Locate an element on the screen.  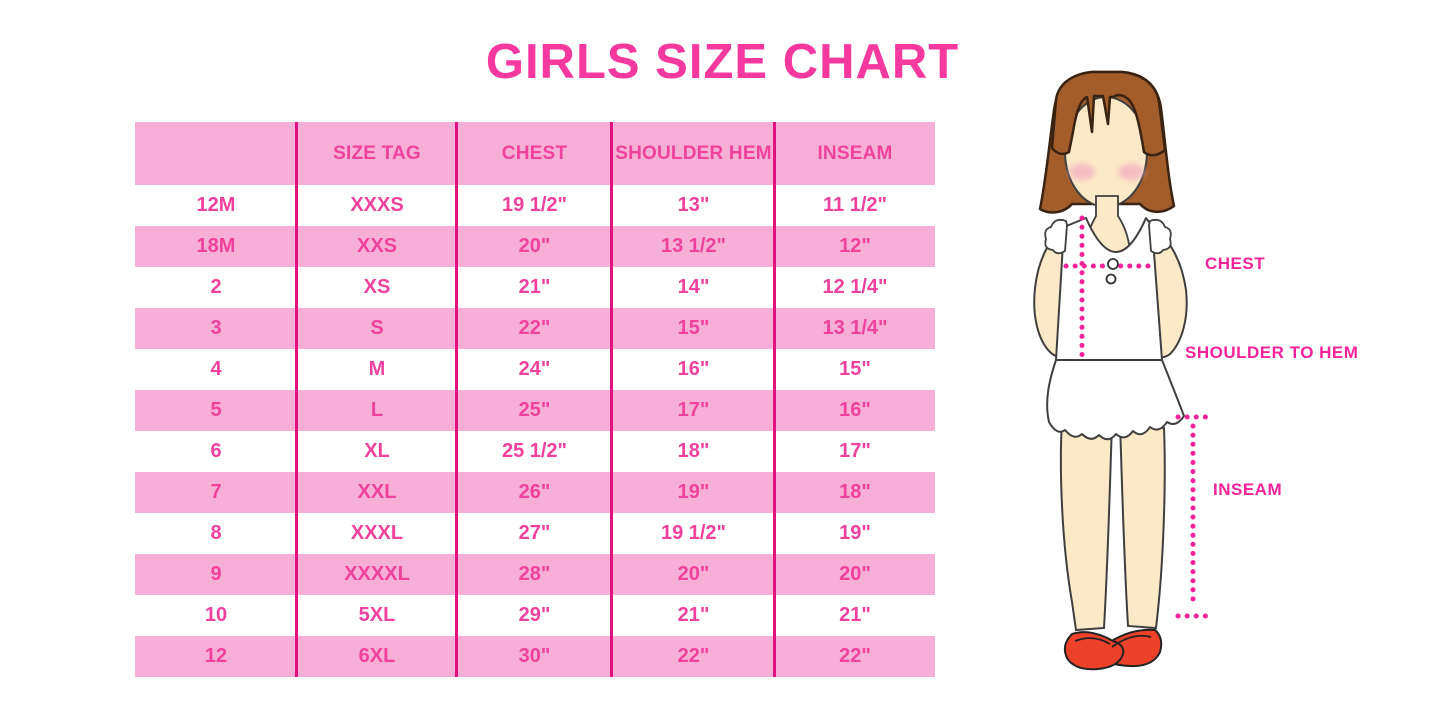
table-cell: 13" is located at coordinates (693, 205).